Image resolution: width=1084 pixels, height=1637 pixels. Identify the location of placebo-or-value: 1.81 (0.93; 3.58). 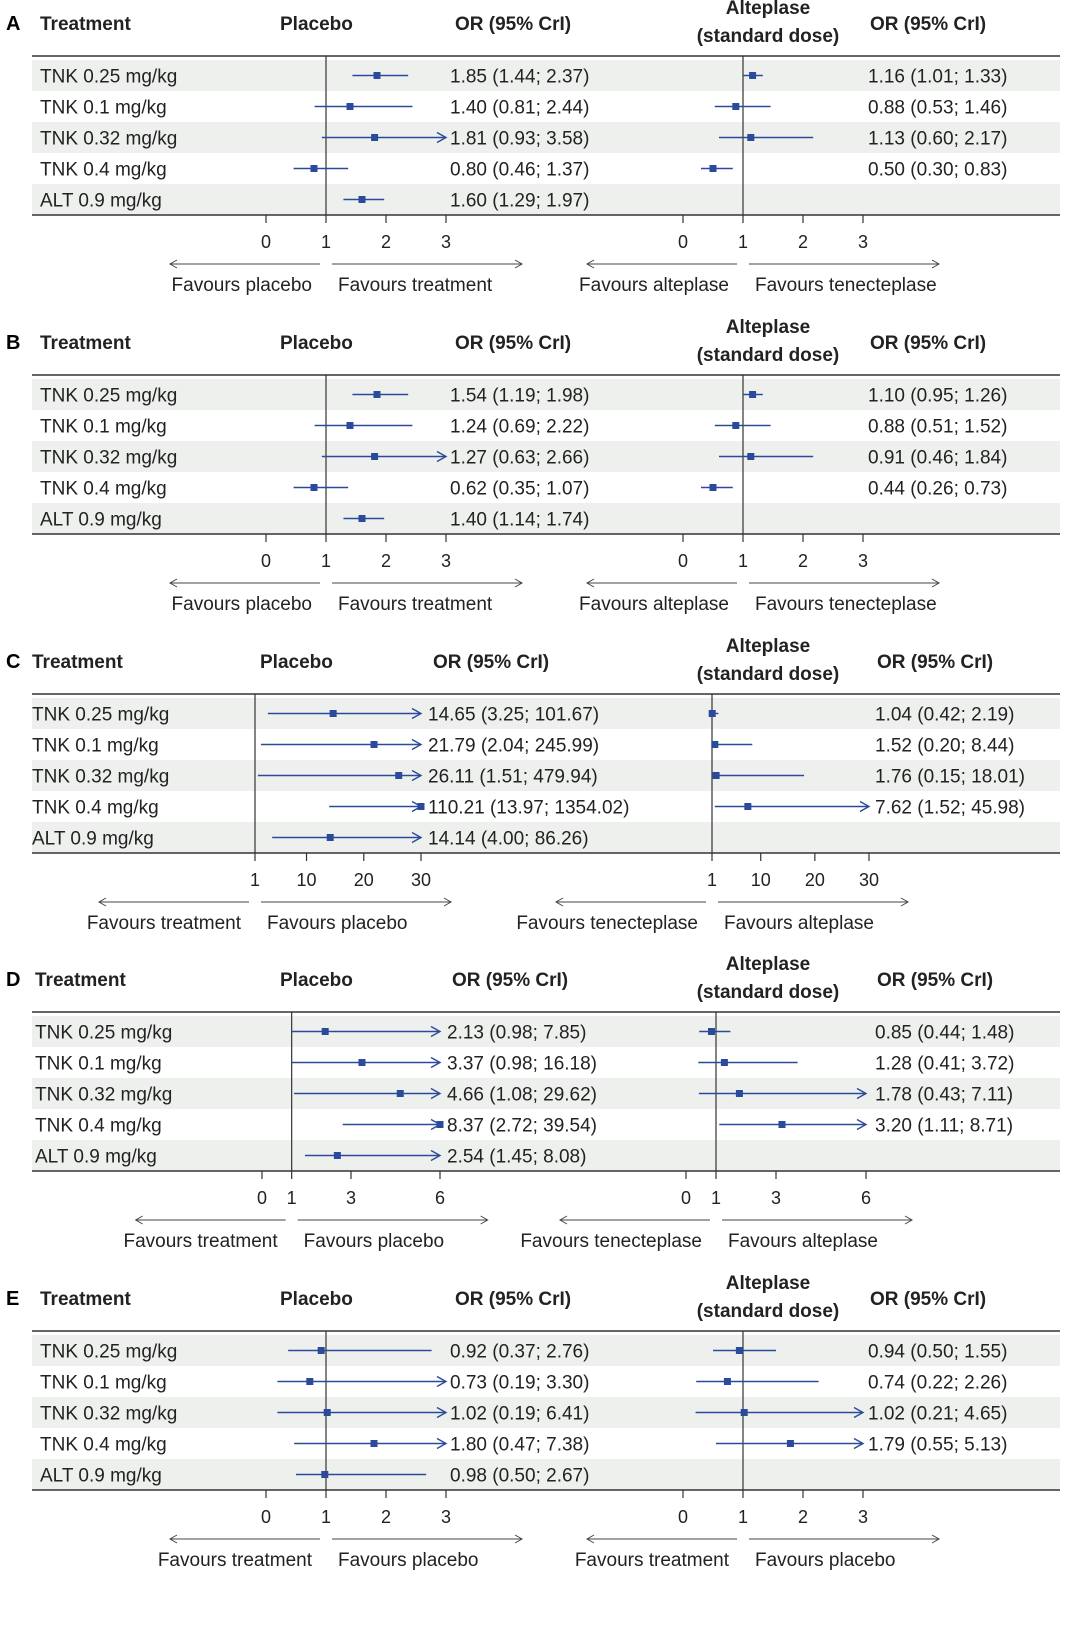
(519, 139).